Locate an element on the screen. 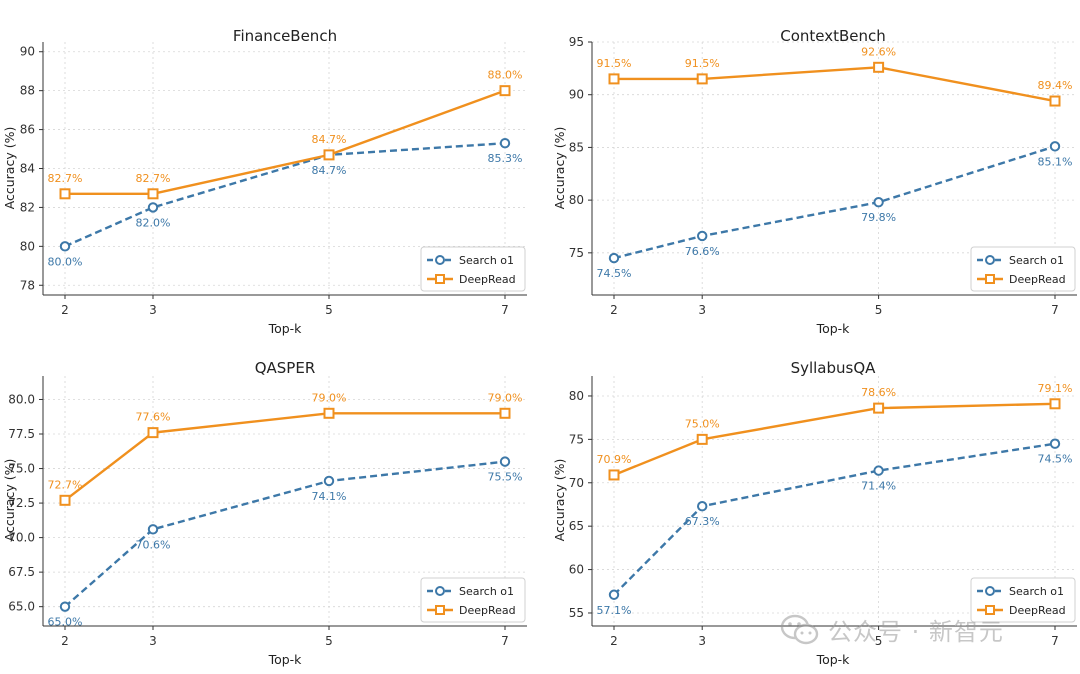 This screenshot has width=1080, height=674. series-deepread: 72.7% 77.6% 79.0% 79.0% is located at coordinates (285, 448).